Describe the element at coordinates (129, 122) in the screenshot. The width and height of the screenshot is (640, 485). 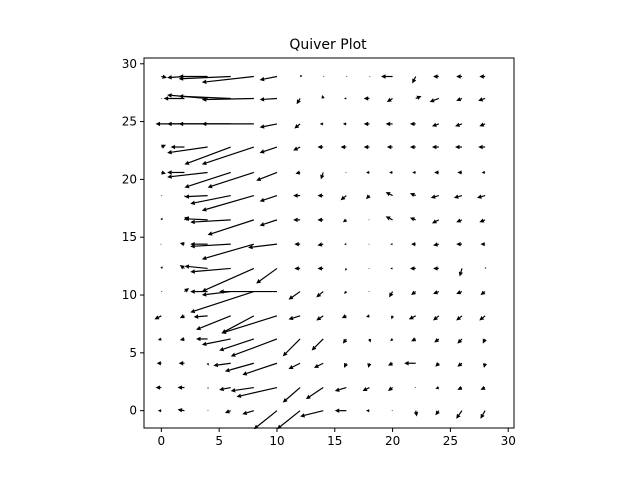
I see `y-tick-label: 25` at that location.